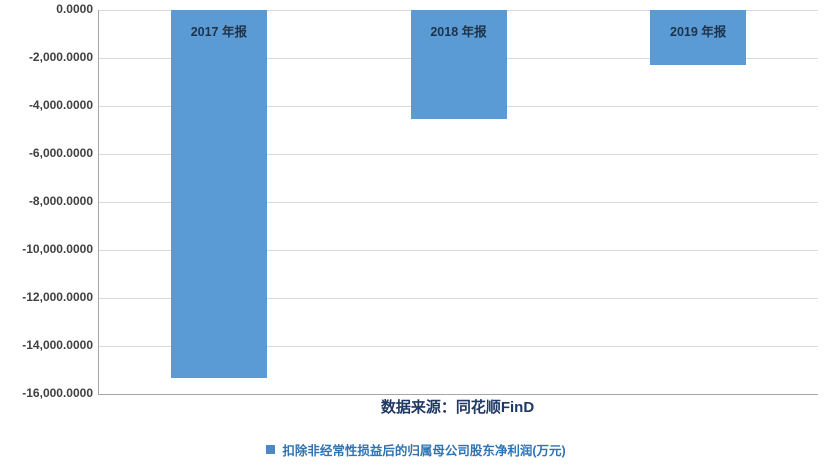 Image resolution: width=832 pixels, height=472 pixels. What do you see at coordinates (218, 194) in the screenshot?
I see `bar-2017: 2017 年报` at bounding box center [218, 194].